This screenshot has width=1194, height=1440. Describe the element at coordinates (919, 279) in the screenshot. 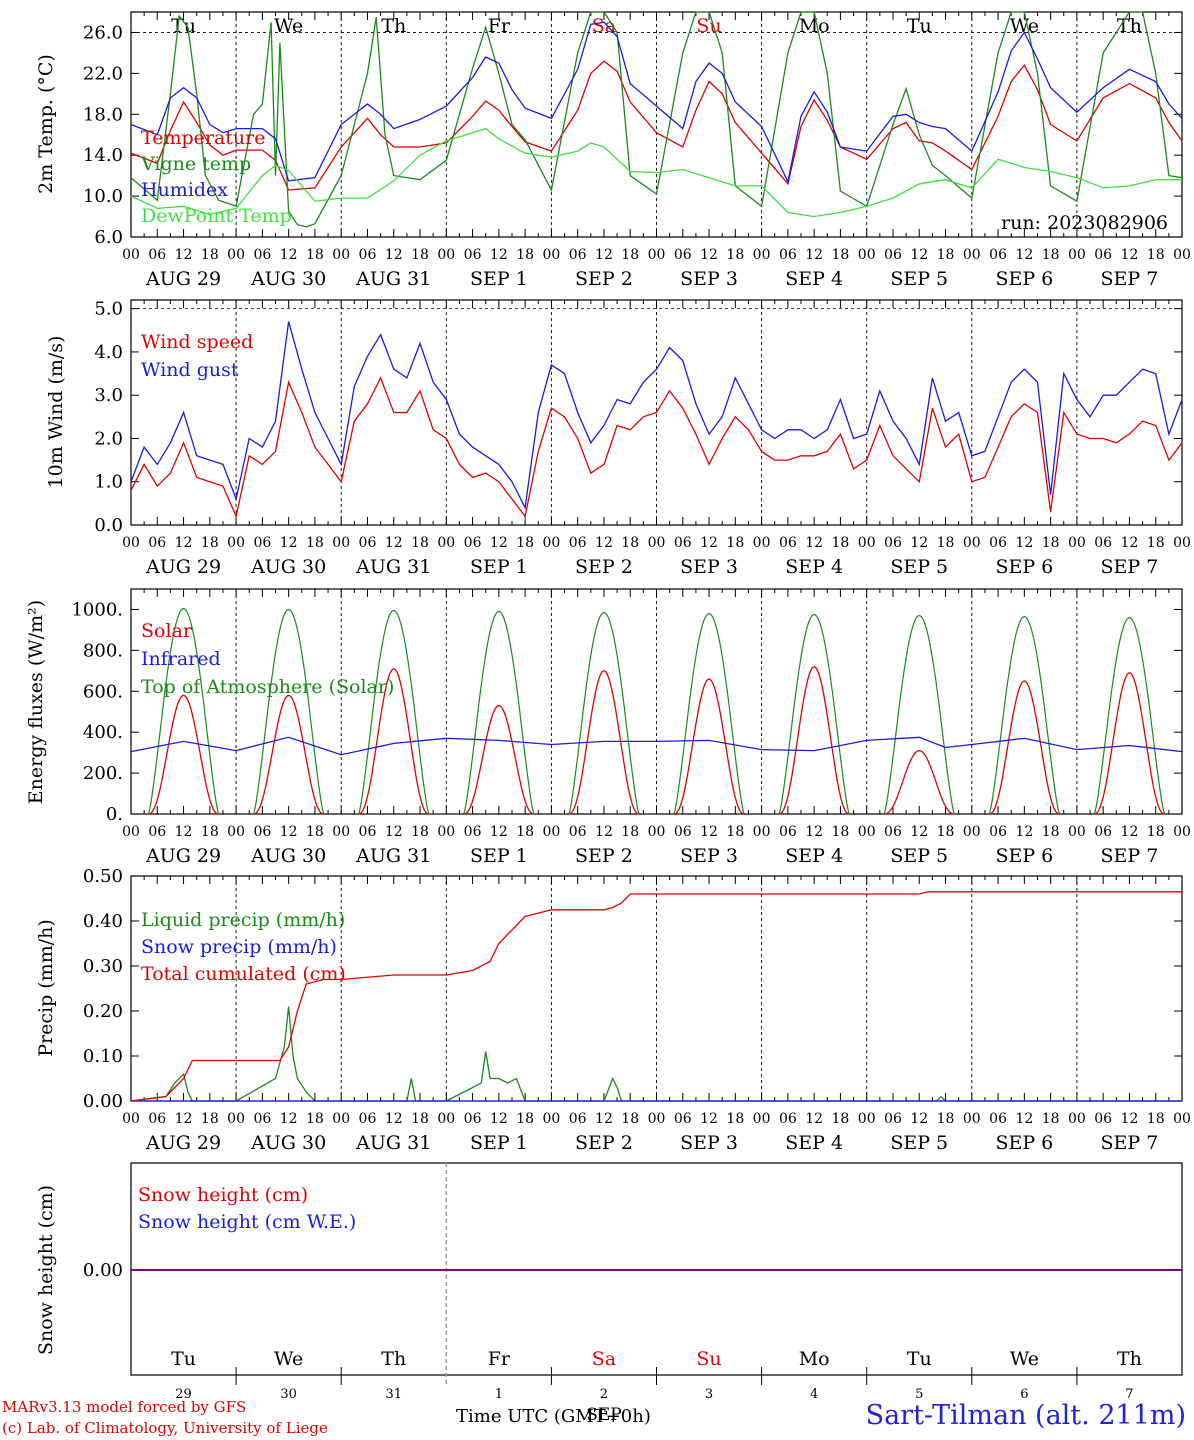

I see `date-label: SEP 5` at that location.